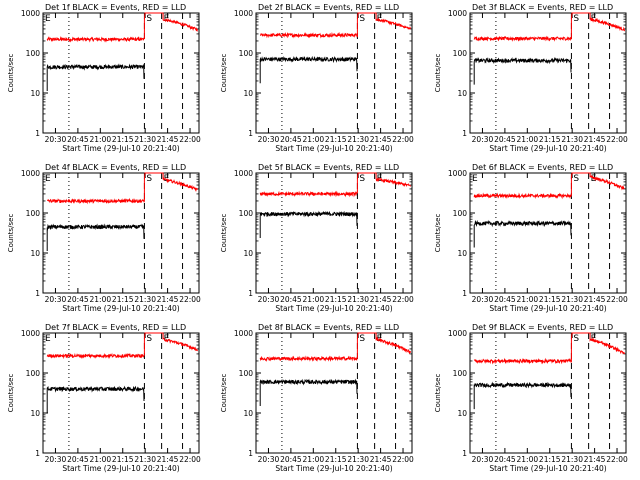 The image size is (640, 480). I want to click on panel-title: Det 6f BLACK = Events, RED = LLD, so click(542, 167).